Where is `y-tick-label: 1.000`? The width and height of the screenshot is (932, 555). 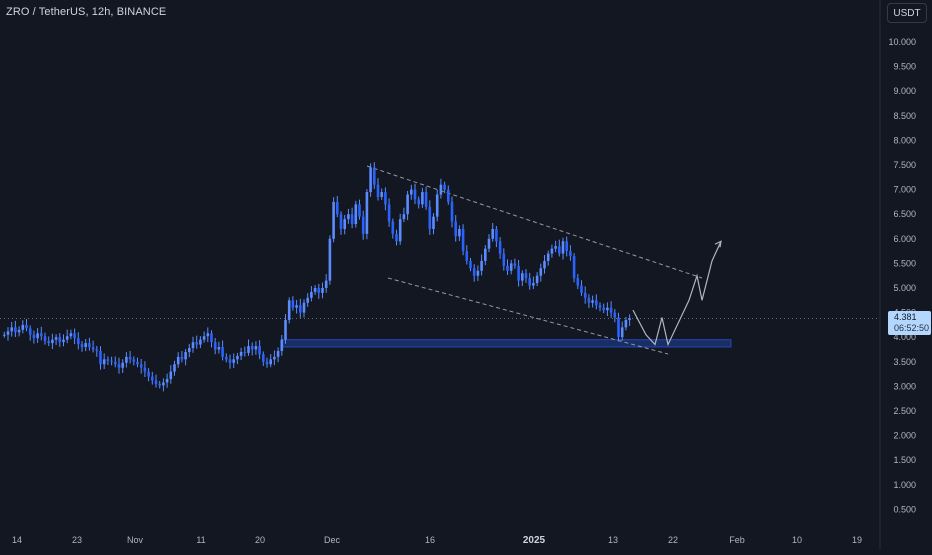 y-tick-label: 1.000 is located at coordinates (904, 485).